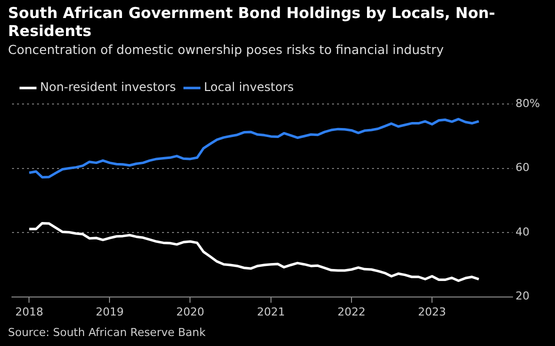  Describe the element at coordinates (249, 87) in the screenshot. I see `legend-label: Local investors` at that location.